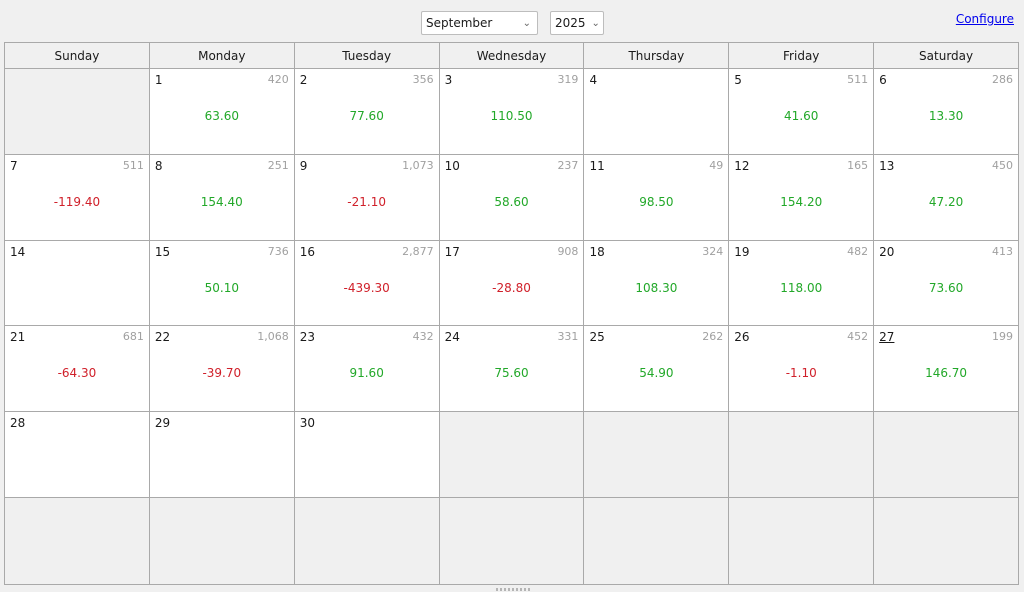 The height and width of the screenshot is (592, 1024). What do you see at coordinates (222, 112) in the screenshot?
I see `day-cell: 1 420 63.60` at bounding box center [222, 112].